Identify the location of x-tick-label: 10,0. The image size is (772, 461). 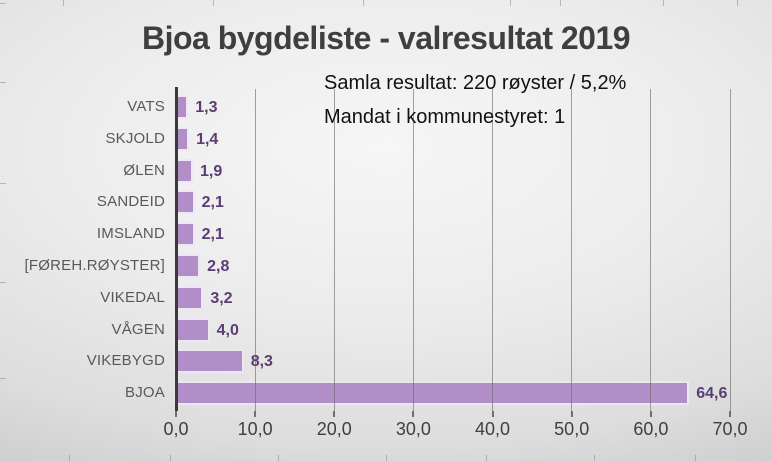
(255, 429).